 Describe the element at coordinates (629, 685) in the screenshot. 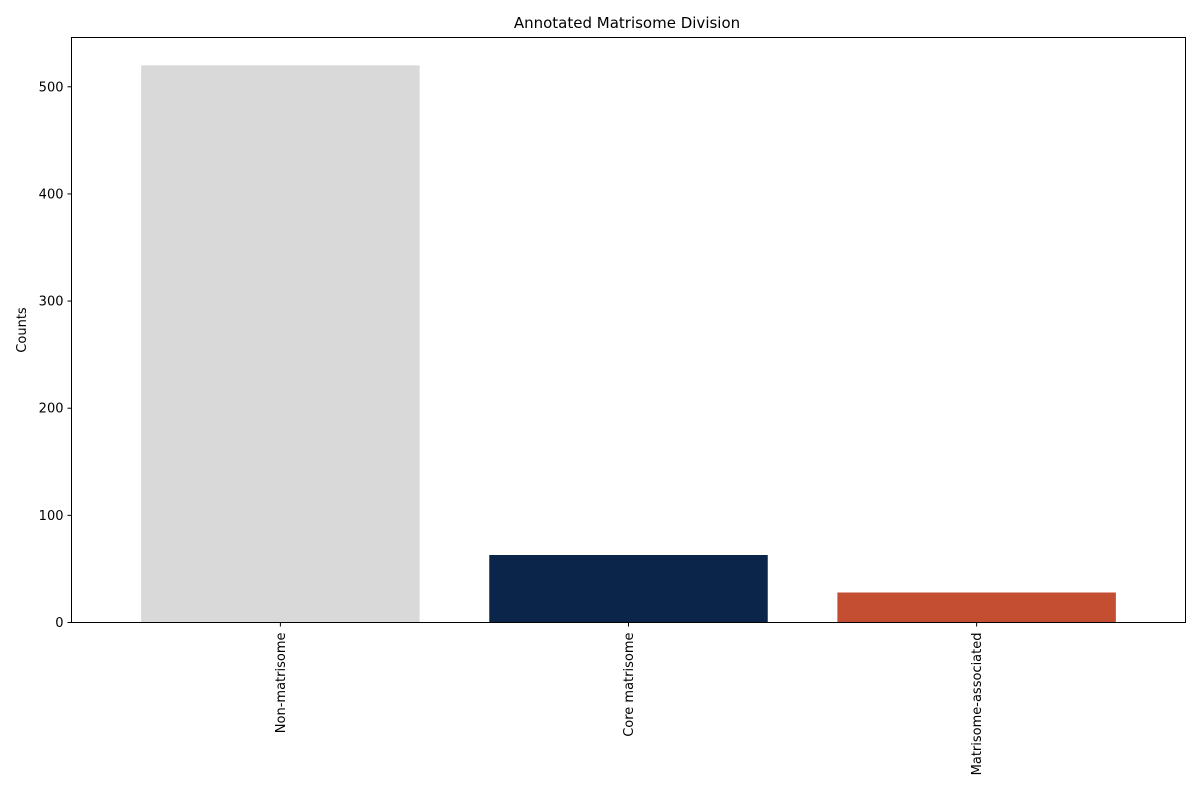

I see `x-tick-label: Core matrisome` at that location.